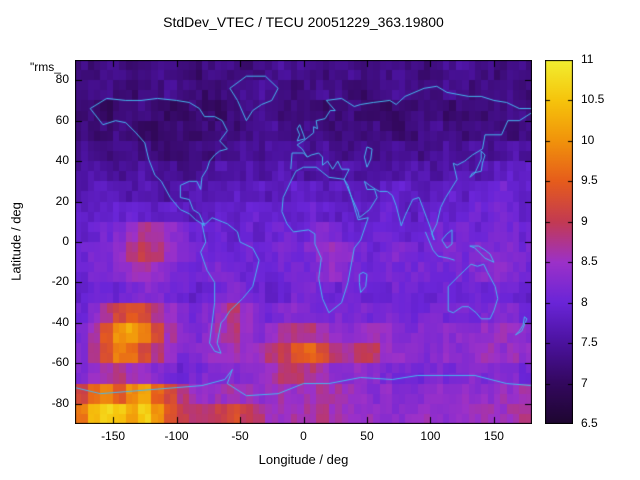  I want to click on colorbar-tick-label: 10.5, so click(593, 99).